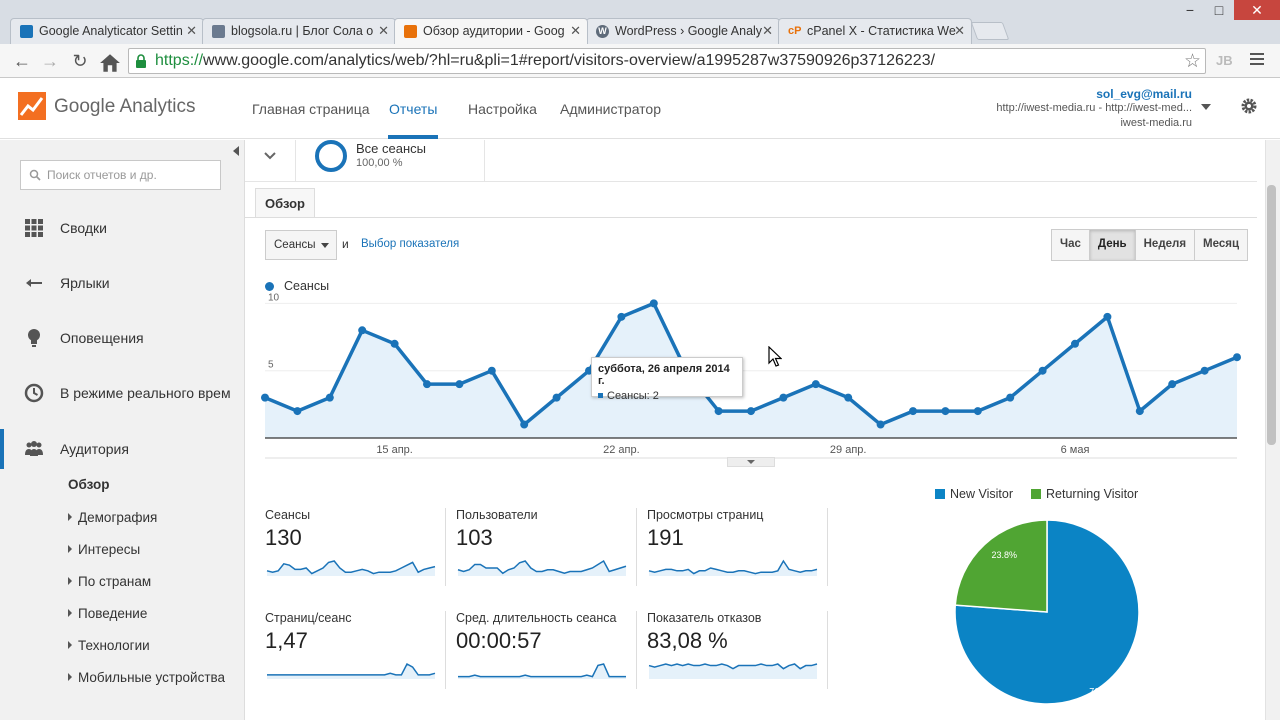  What do you see at coordinates (1084, 494) in the screenshot?
I see `pie-legend-item: Returning Visitor` at bounding box center [1084, 494].